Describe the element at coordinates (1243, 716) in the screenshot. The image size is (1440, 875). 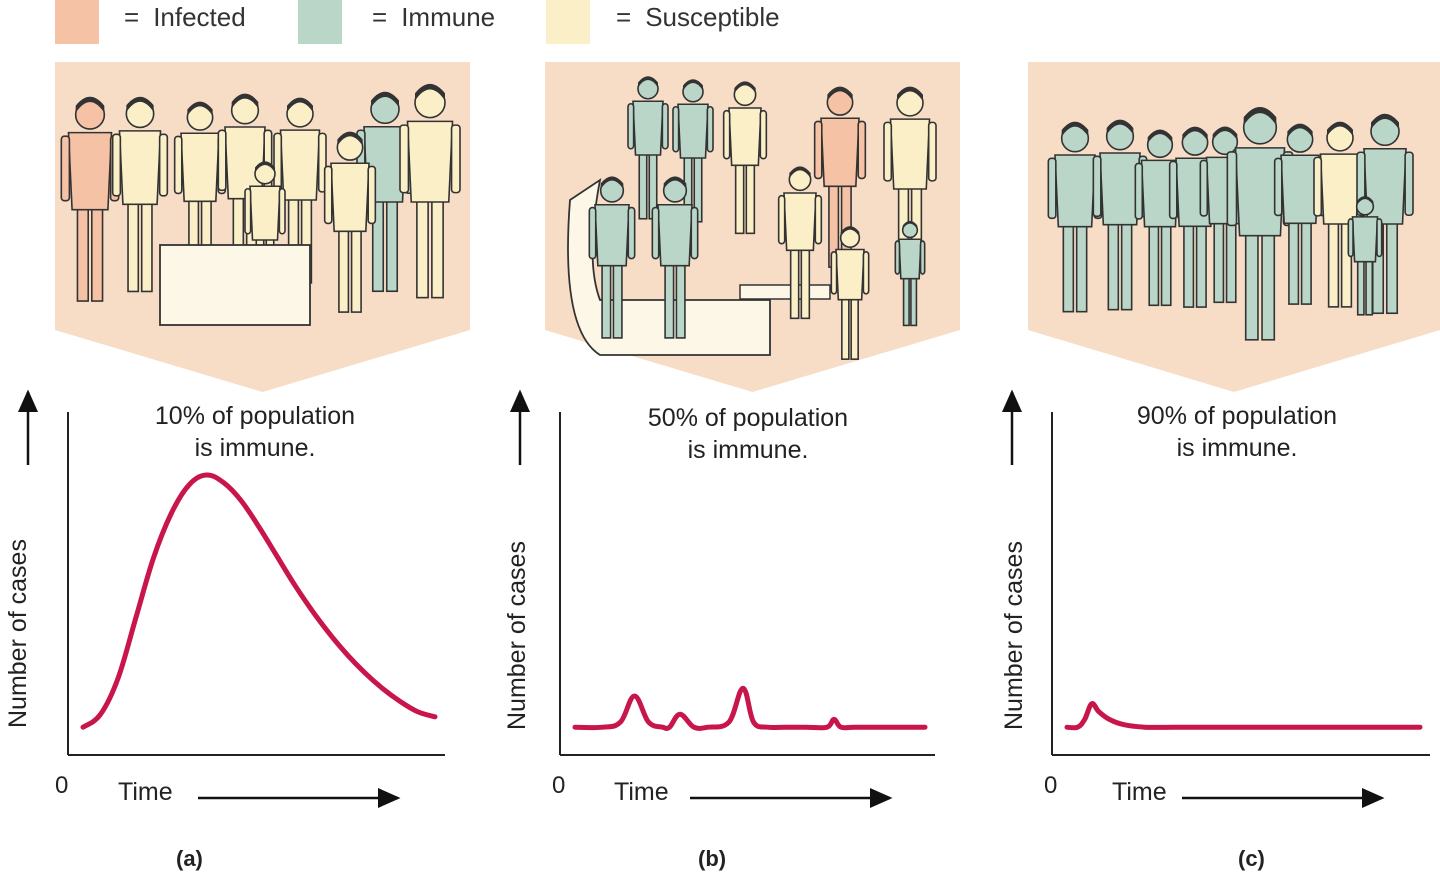
I see `case-curve-c` at that location.